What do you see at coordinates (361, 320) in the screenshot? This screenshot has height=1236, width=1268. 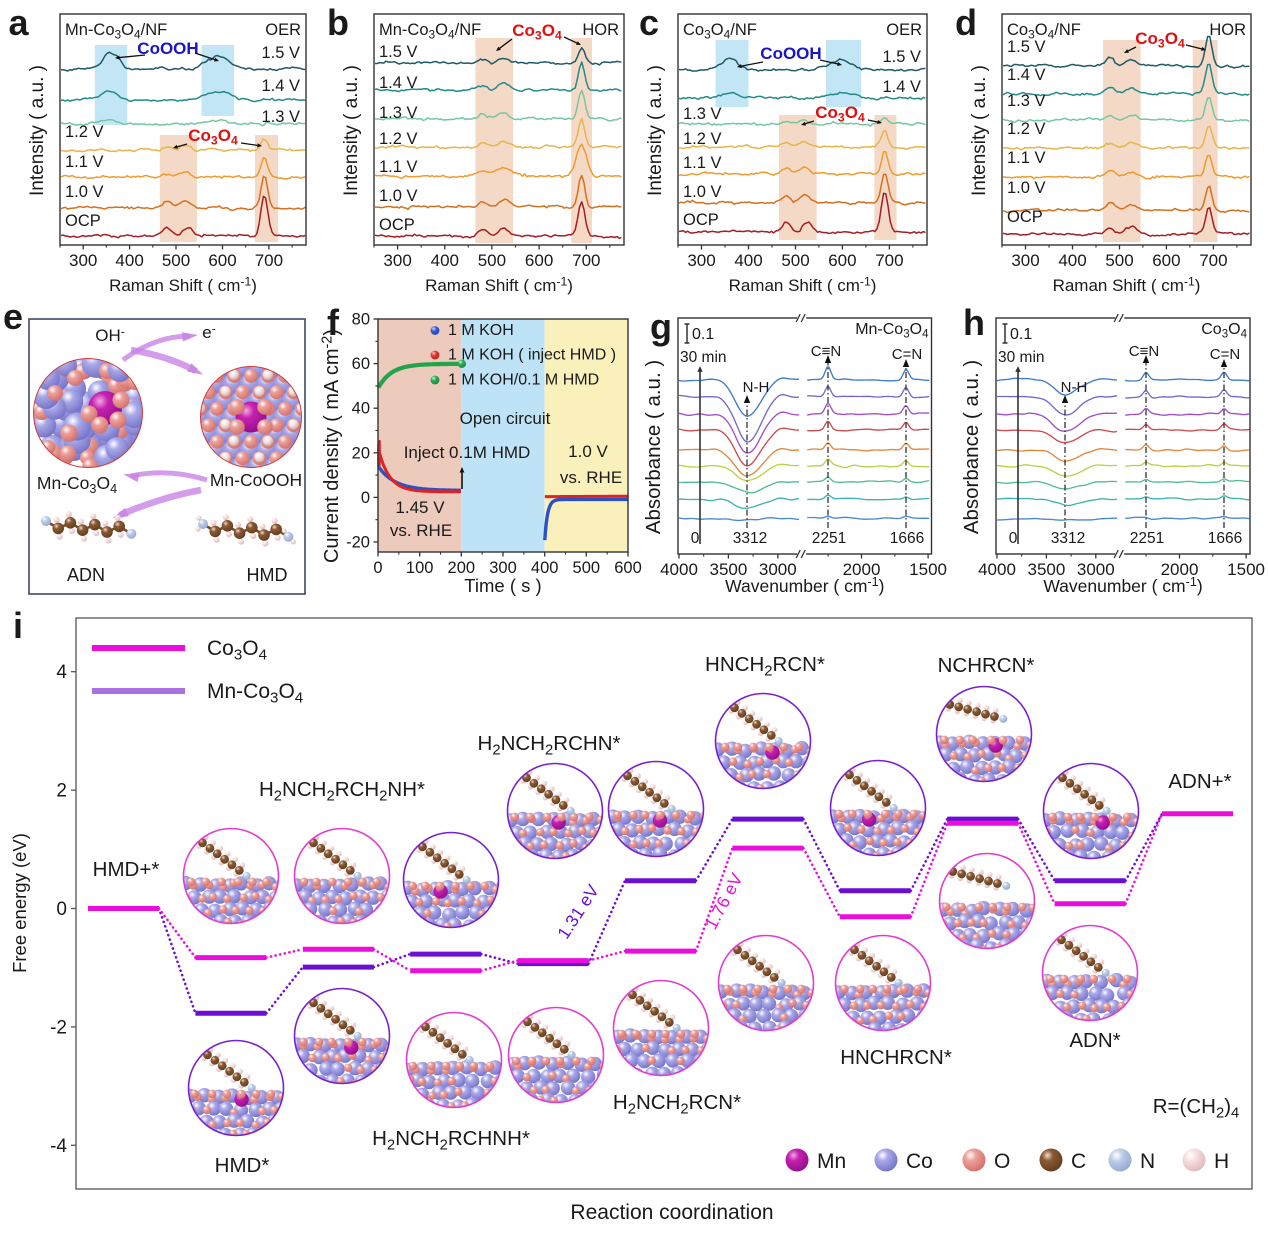 I see `svg-text: 80` at bounding box center [361, 320].